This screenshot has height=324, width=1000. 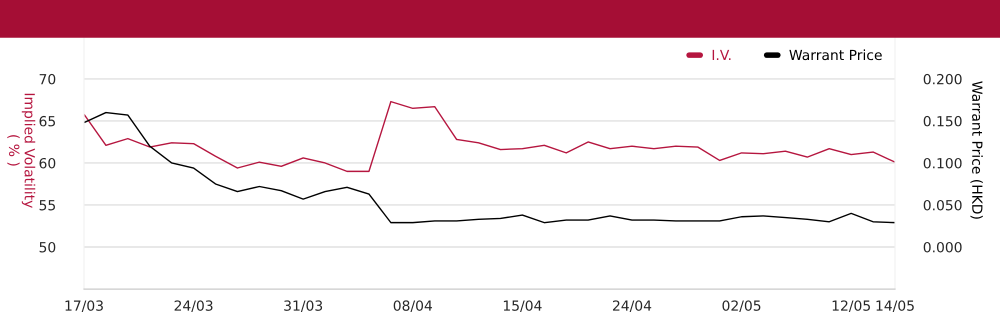 What do you see at coordinates (976, 150) in the screenshot?
I see `y2-axis-title: Warrant Price (HKD)` at bounding box center [976, 150].